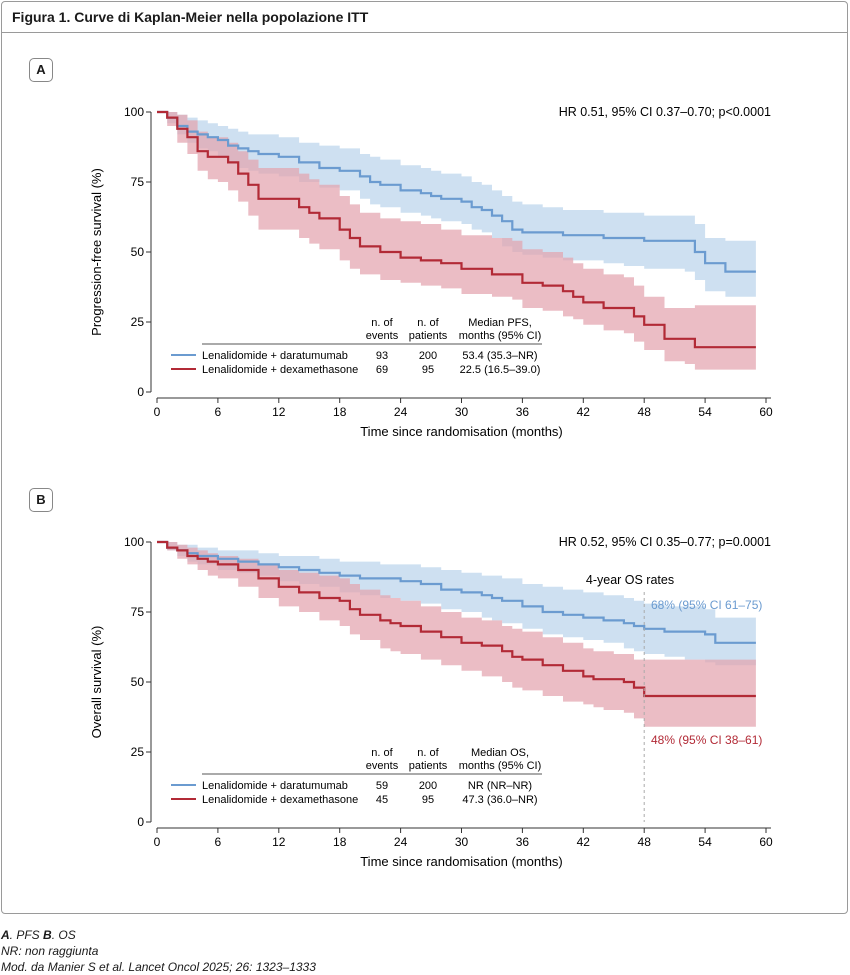 This screenshot has width=850, height=975. What do you see at coordinates (41, 500) in the screenshot?
I see `panel-label-b: B` at bounding box center [41, 500].